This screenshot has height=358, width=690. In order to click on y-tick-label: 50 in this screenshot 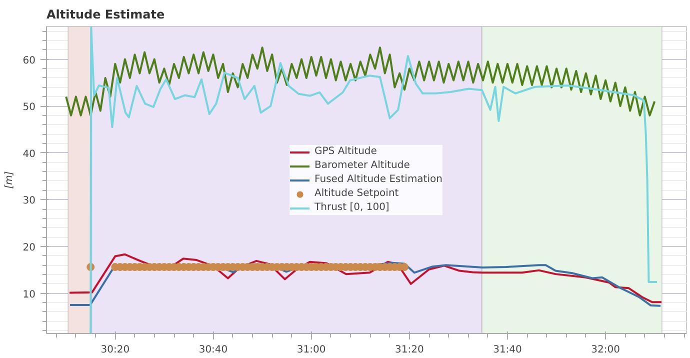, I will do `click(29, 108)`.